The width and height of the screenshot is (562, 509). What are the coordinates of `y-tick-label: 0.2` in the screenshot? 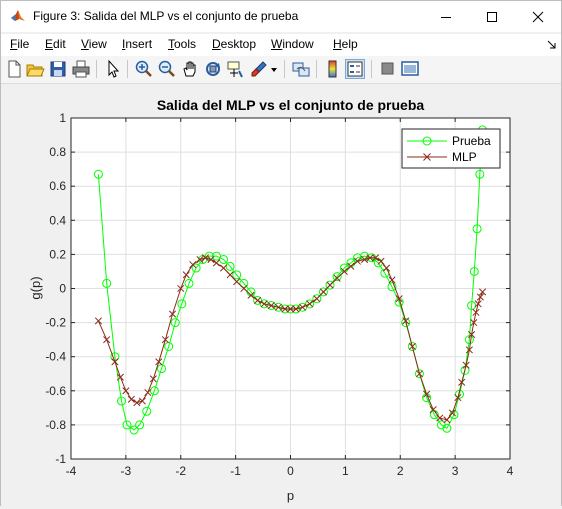 It's located at (57, 254).